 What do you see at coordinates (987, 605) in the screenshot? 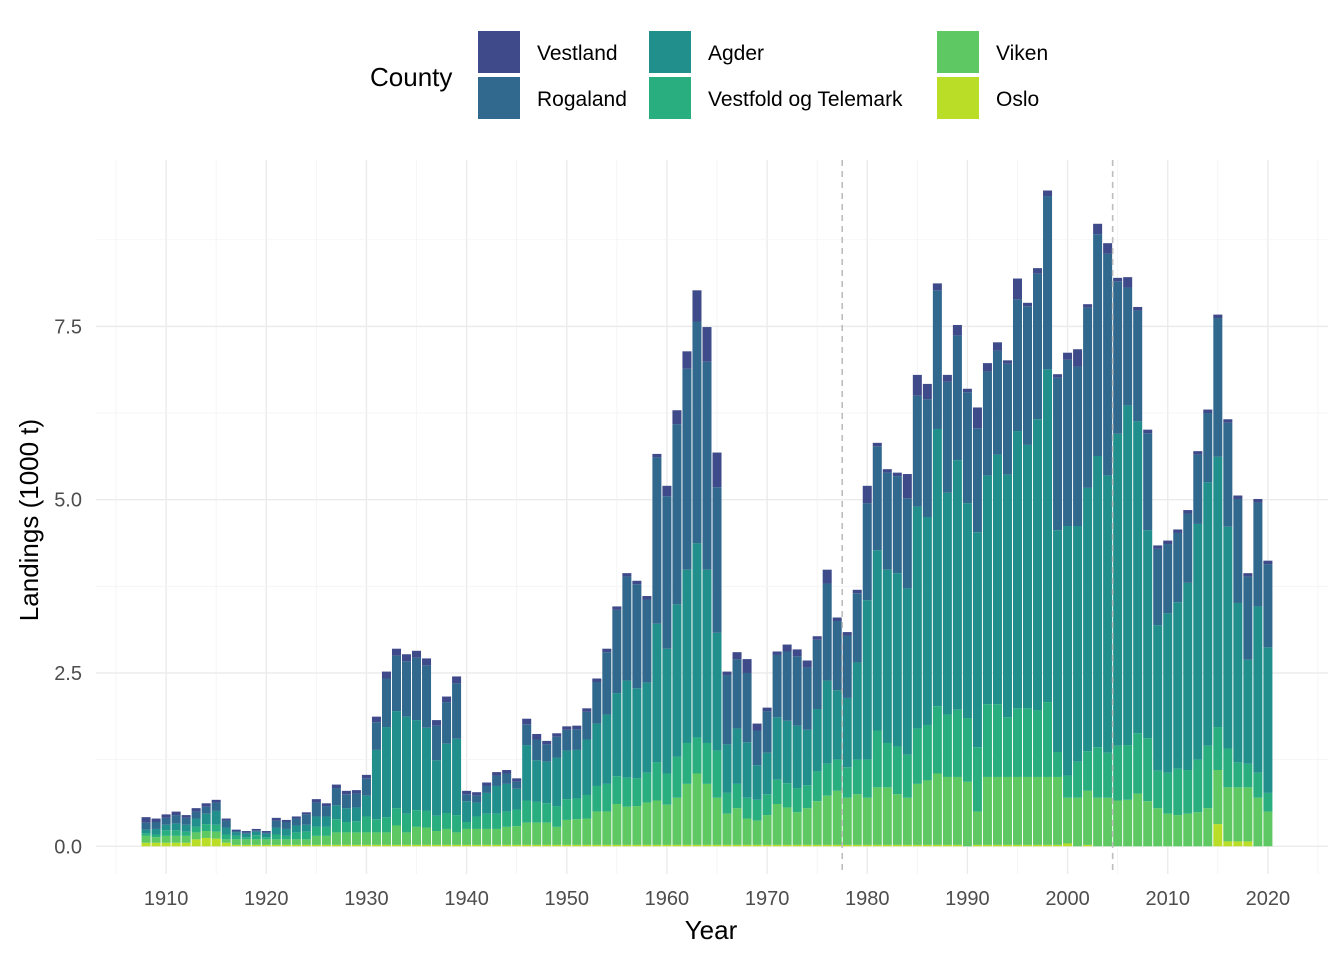
I see `bar-stack-1992` at bounding box center [987, 605].